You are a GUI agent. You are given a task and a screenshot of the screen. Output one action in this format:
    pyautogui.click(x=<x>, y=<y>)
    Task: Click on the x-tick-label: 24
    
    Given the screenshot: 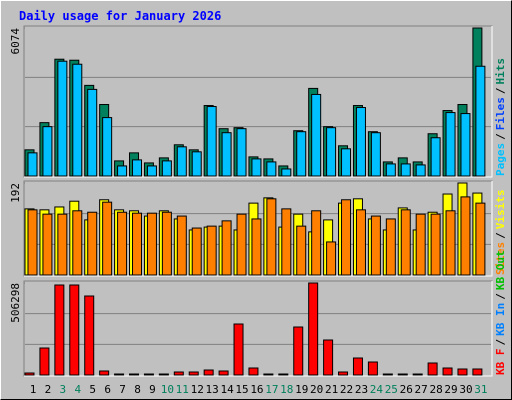 What is the action you would take?
    pyautogui.click(x=377, y=389)
    